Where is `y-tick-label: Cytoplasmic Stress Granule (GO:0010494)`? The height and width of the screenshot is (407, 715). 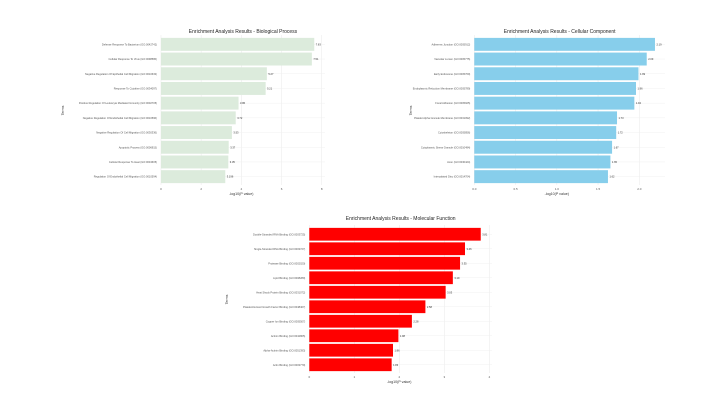
y-tick-label: Cytoplasmic Stress Granule (GO:0010494) is located at coordinates (446, 147).